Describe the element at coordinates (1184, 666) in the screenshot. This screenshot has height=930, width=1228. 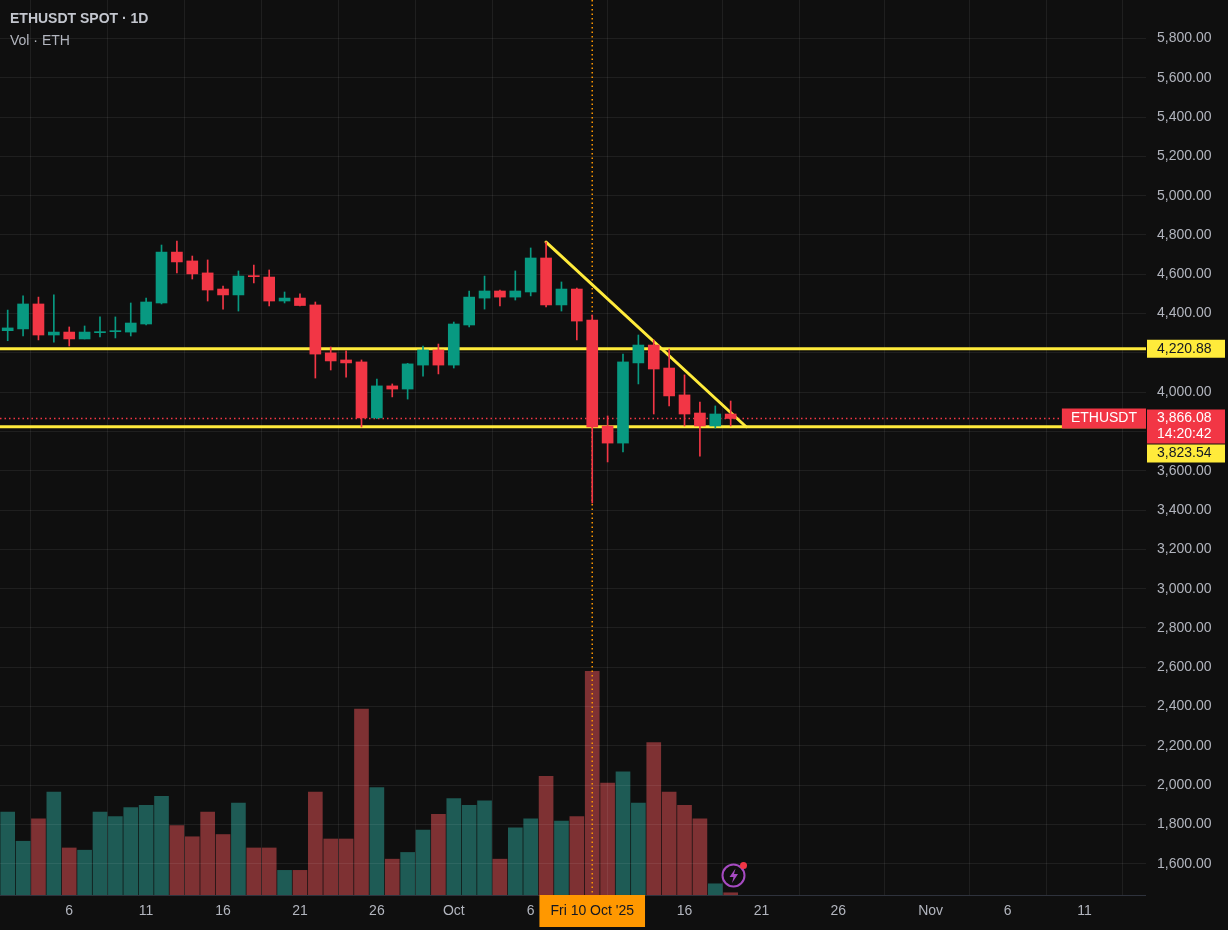
I see `y-tick-label: 2,600.00` at that location.